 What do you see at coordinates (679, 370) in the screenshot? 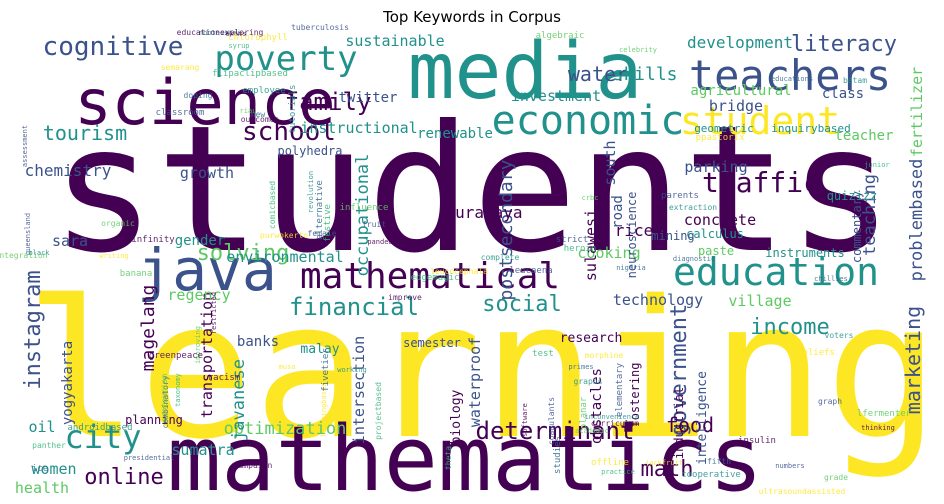
I see `word-government: government` at bounding box center [679, 370].